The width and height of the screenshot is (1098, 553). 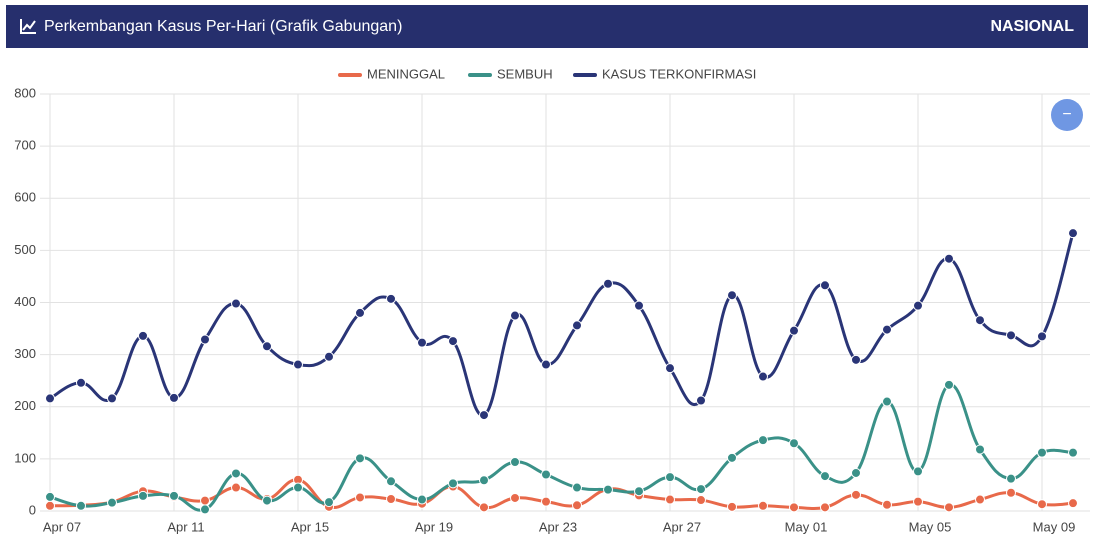 What do you see at coordinates (25, 353) in the screenshot?
I see `y-tick-label: 300` at bounding box center [25, 353].